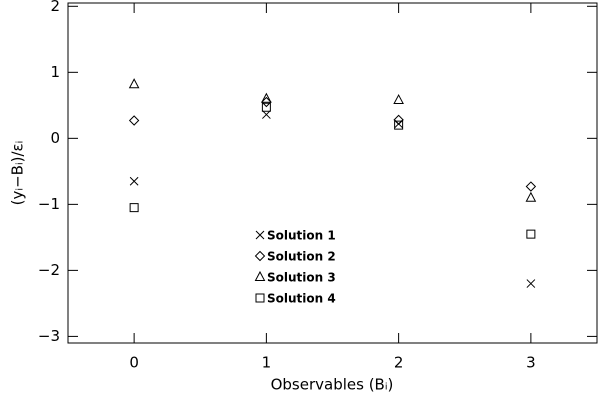  I want to click on y-axis-label: (yᵢ−Bᵢ)/εᵢ, so click(18, 173).